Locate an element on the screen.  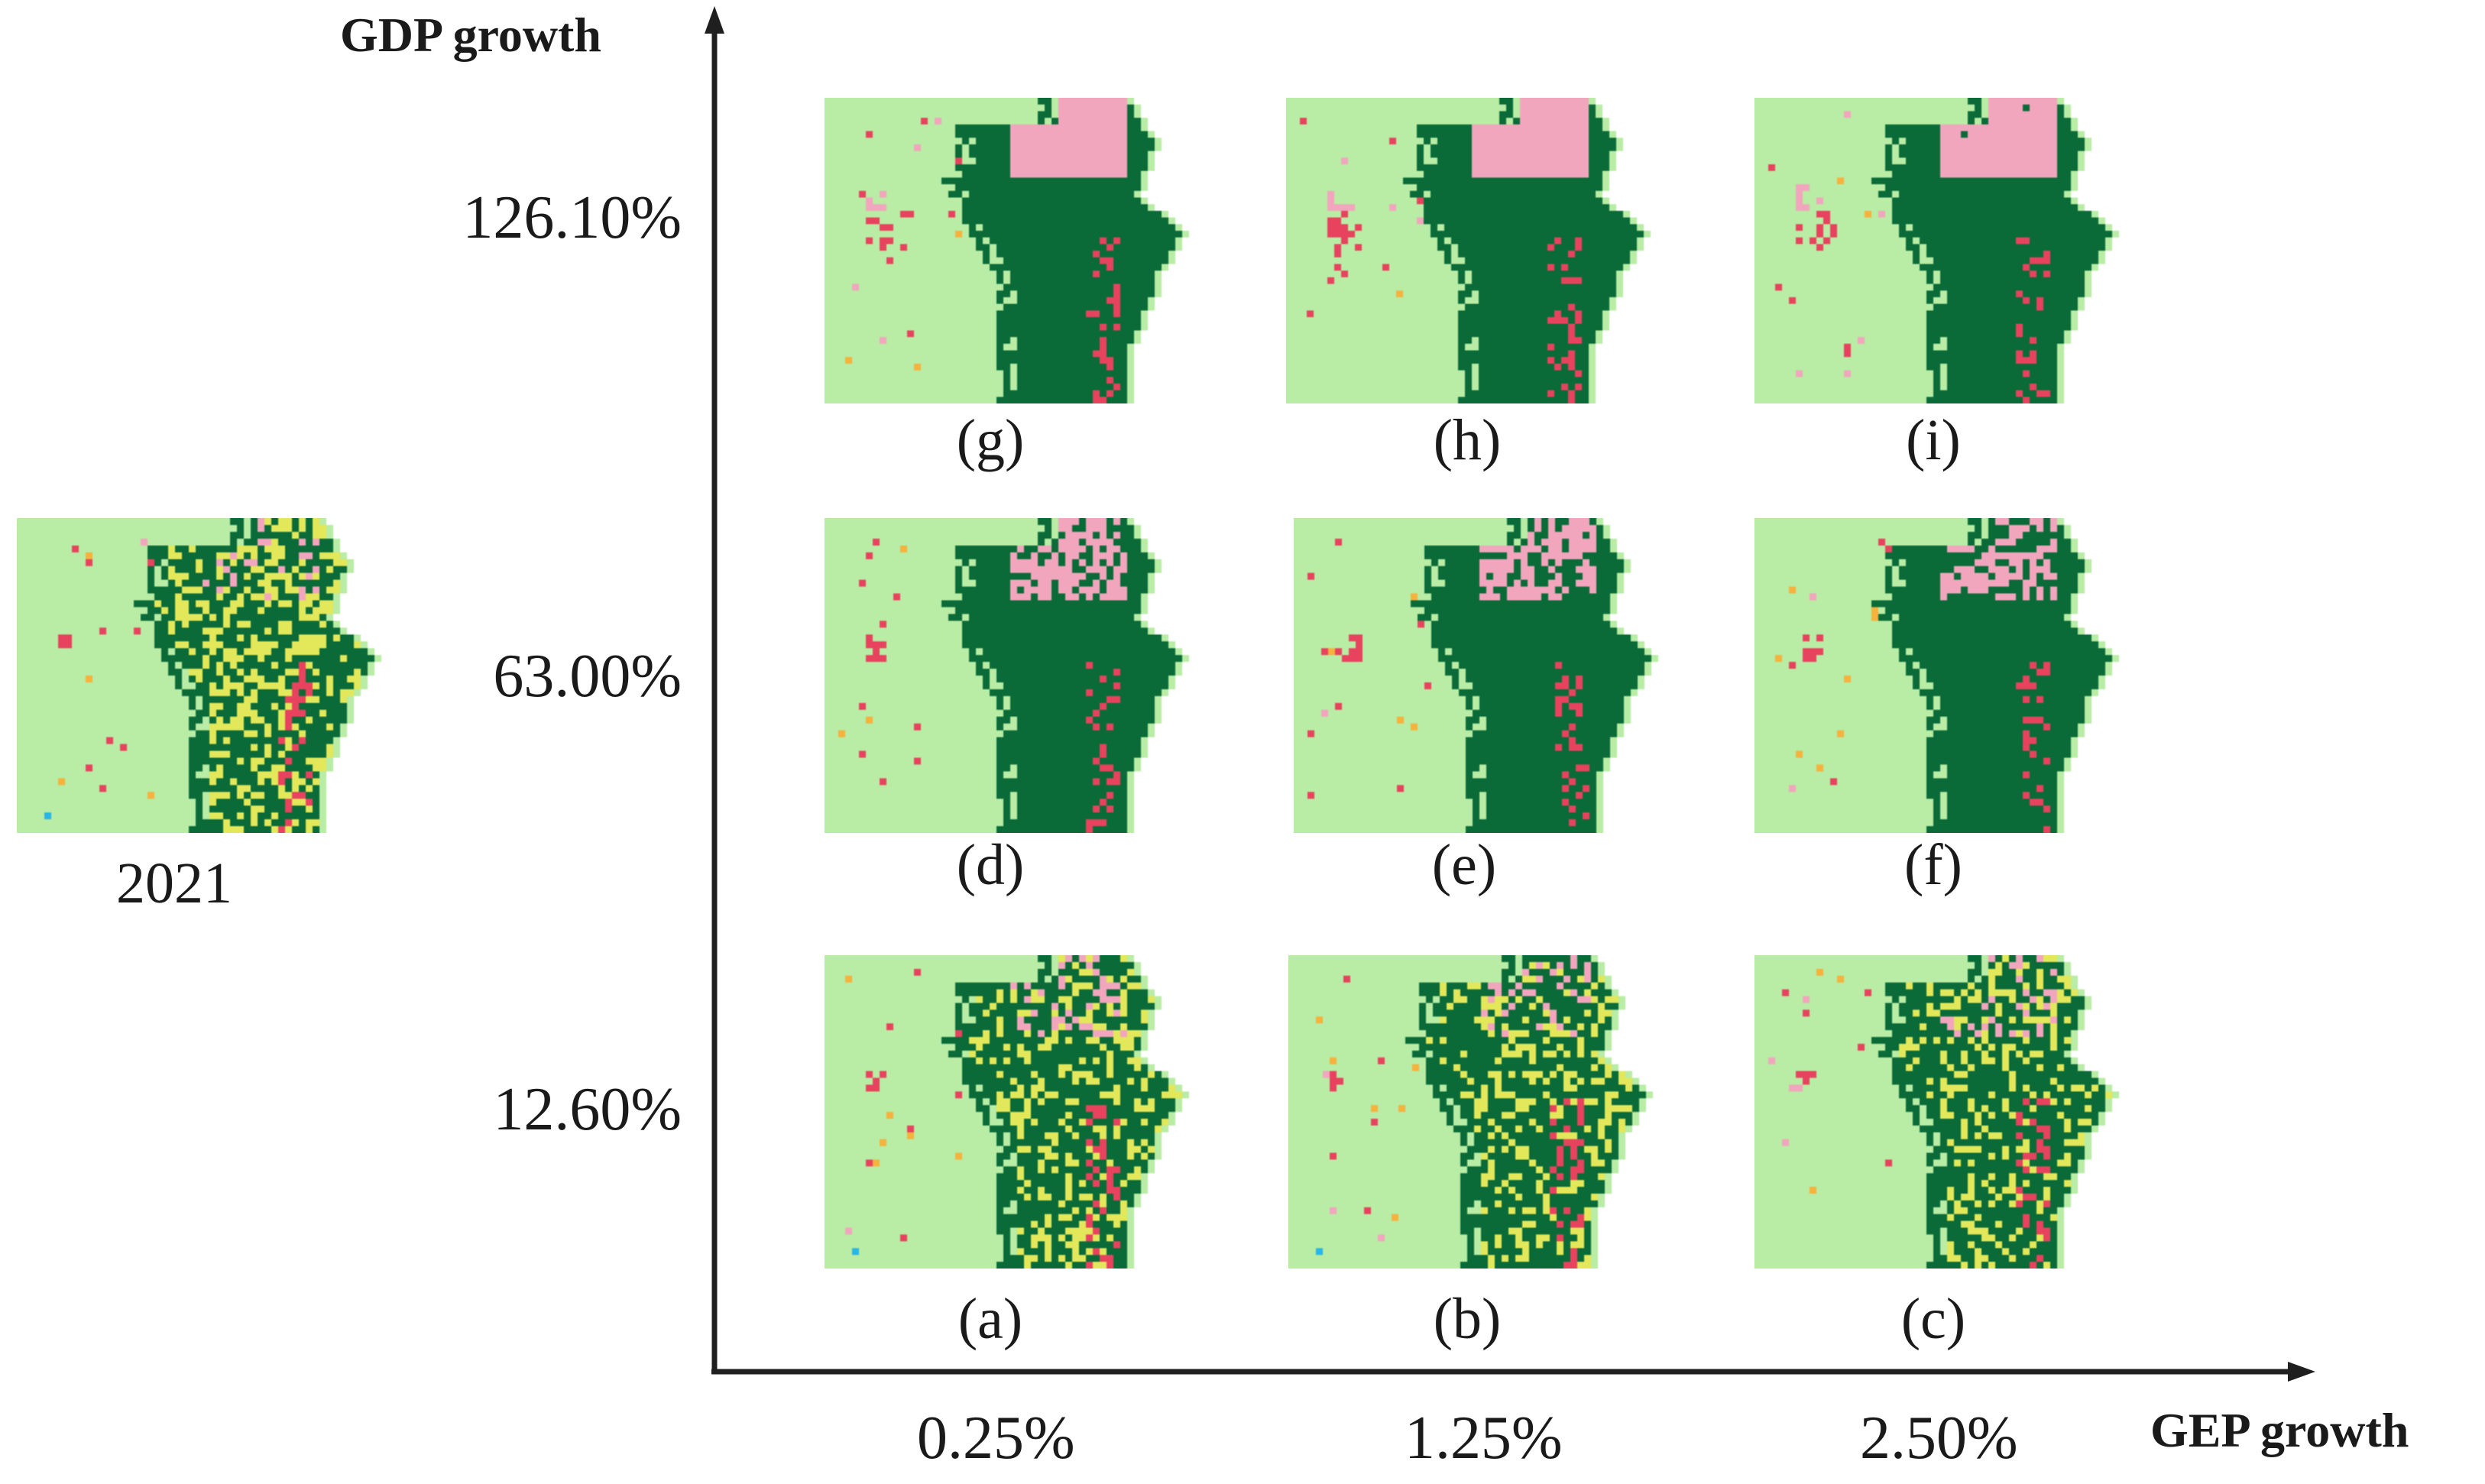
label-h: (h) is located at coordinates (1467, 440).